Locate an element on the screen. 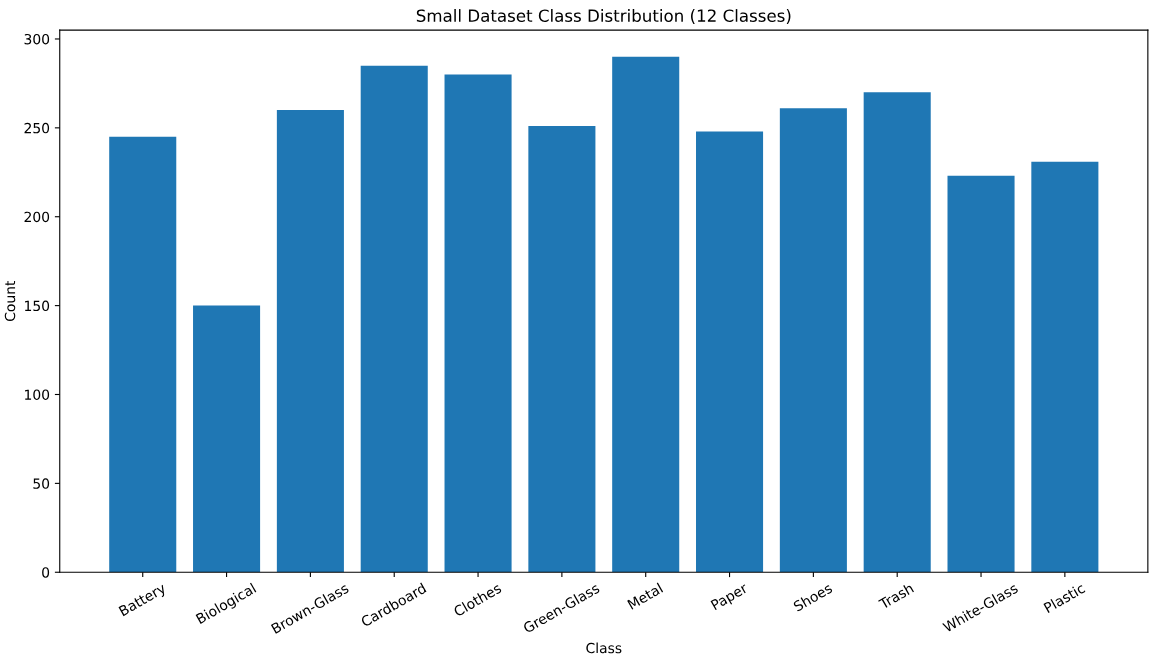  x-tick-label: Trash is located at coordinates (896, 596).